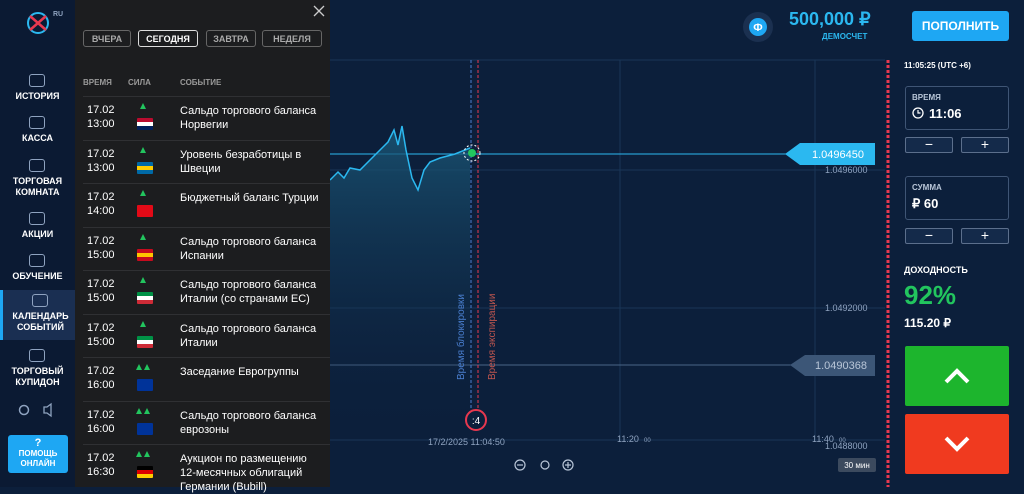  Describe the element at coordinates (40, 321) in the screenshot. I see `nav-label: КАЛЕНДАРЬ СОБЫТИЙ` at that location.